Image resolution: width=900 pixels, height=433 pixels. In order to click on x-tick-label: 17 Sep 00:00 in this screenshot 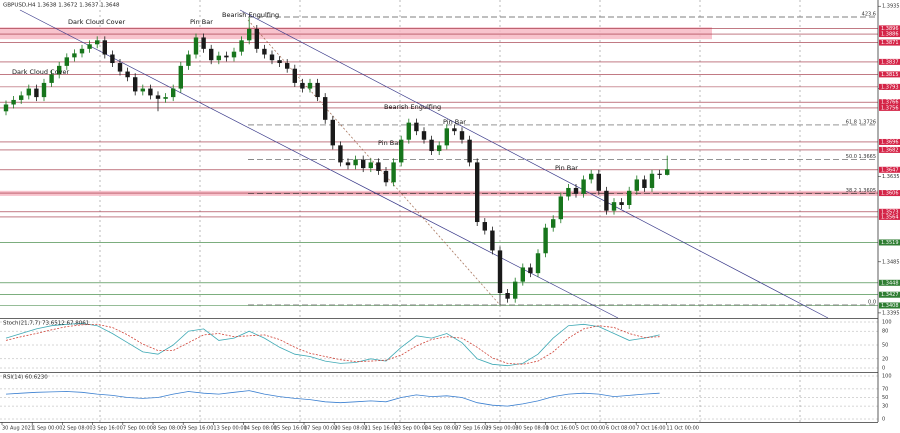, I will do `click(320, 429)`.